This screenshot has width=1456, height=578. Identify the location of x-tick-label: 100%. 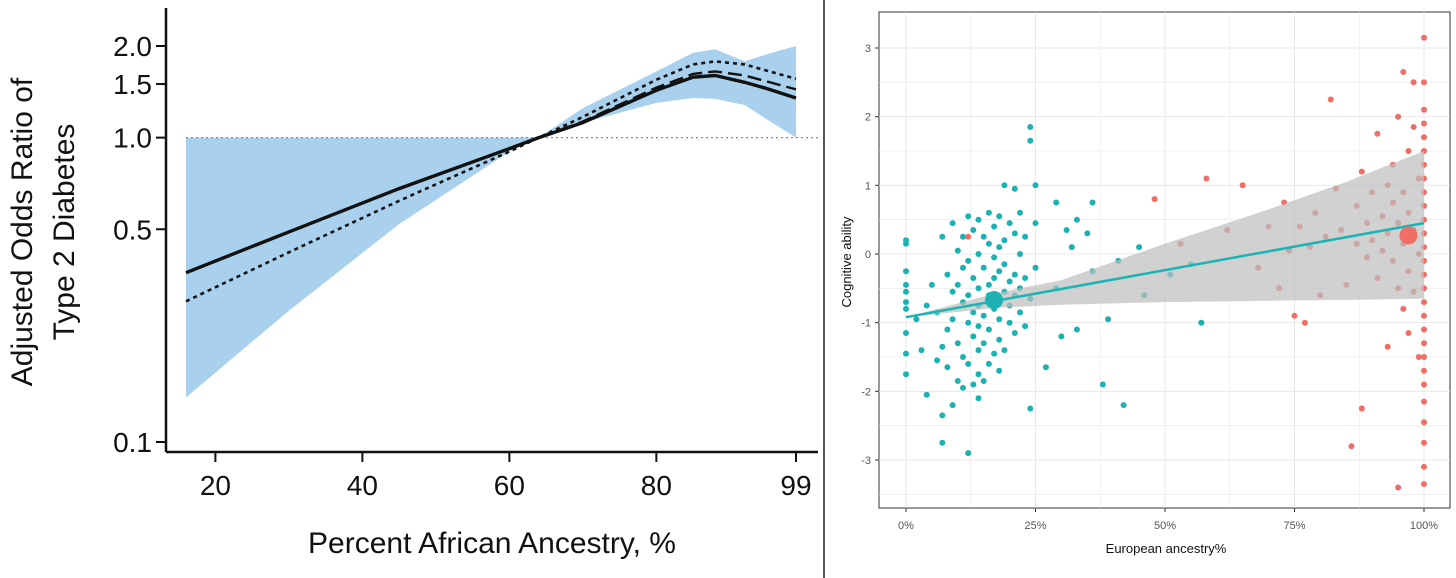
(1424, 526).